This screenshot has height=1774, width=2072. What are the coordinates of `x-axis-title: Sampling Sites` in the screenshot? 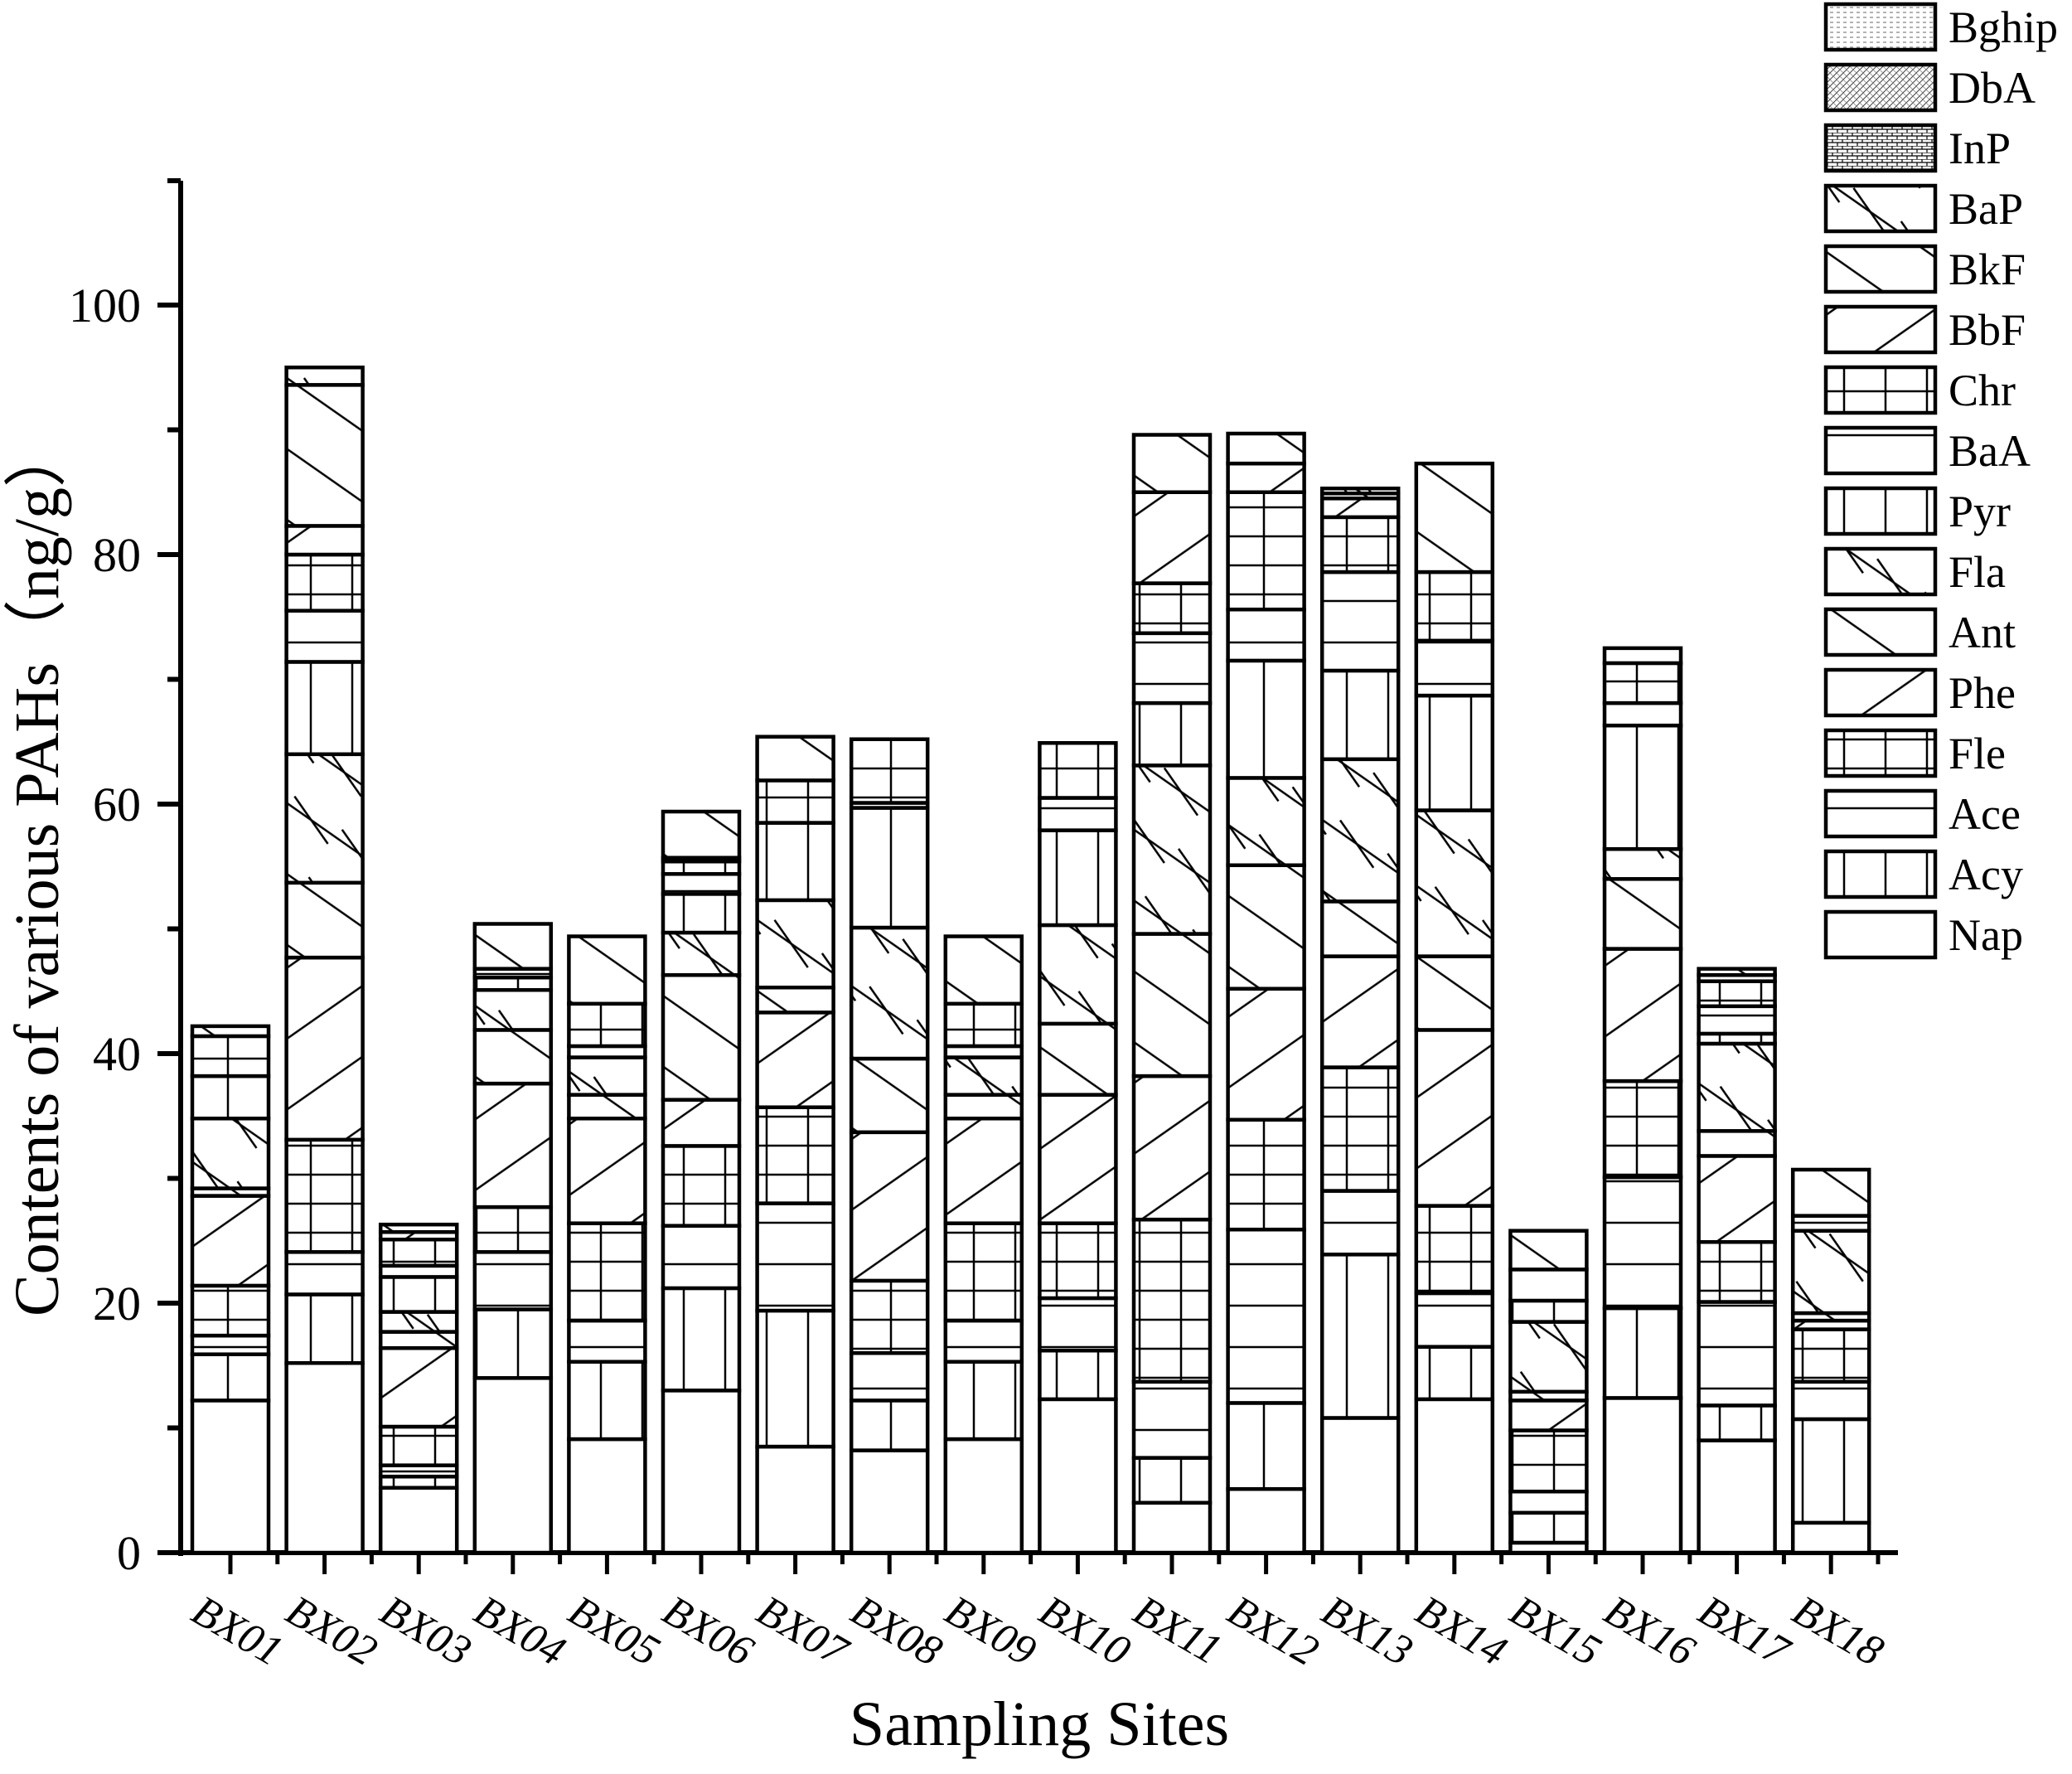 It's located at (1039, 1724).